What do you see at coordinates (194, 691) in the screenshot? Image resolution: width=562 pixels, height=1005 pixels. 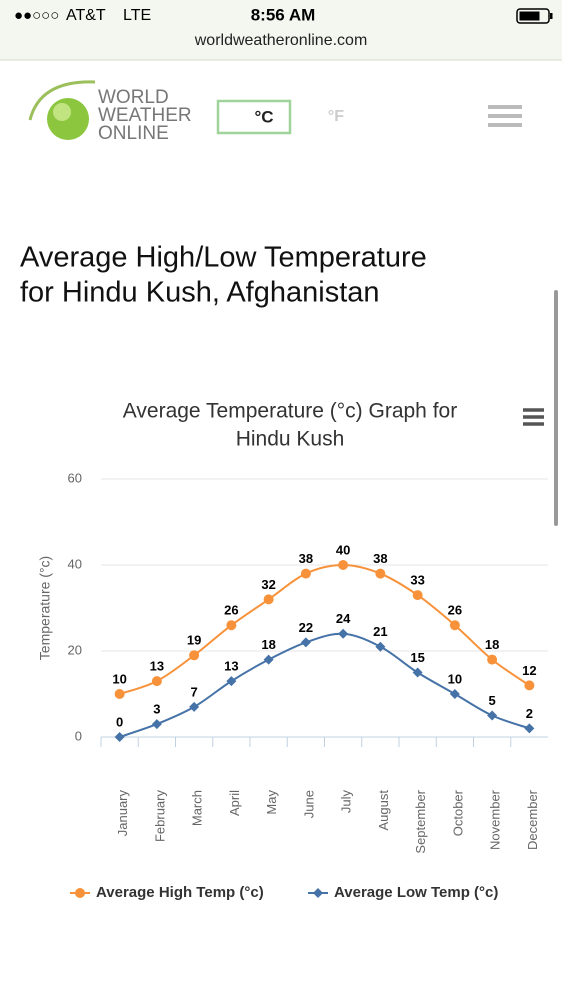 I see `data-label: 7` at bounding box center [194, 691].